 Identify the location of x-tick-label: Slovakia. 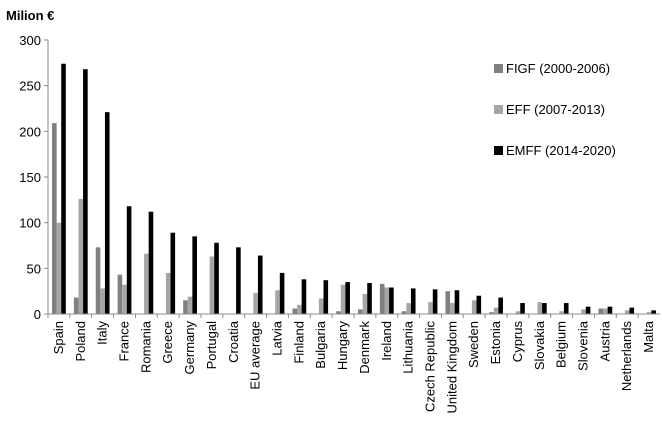
(539, 345).